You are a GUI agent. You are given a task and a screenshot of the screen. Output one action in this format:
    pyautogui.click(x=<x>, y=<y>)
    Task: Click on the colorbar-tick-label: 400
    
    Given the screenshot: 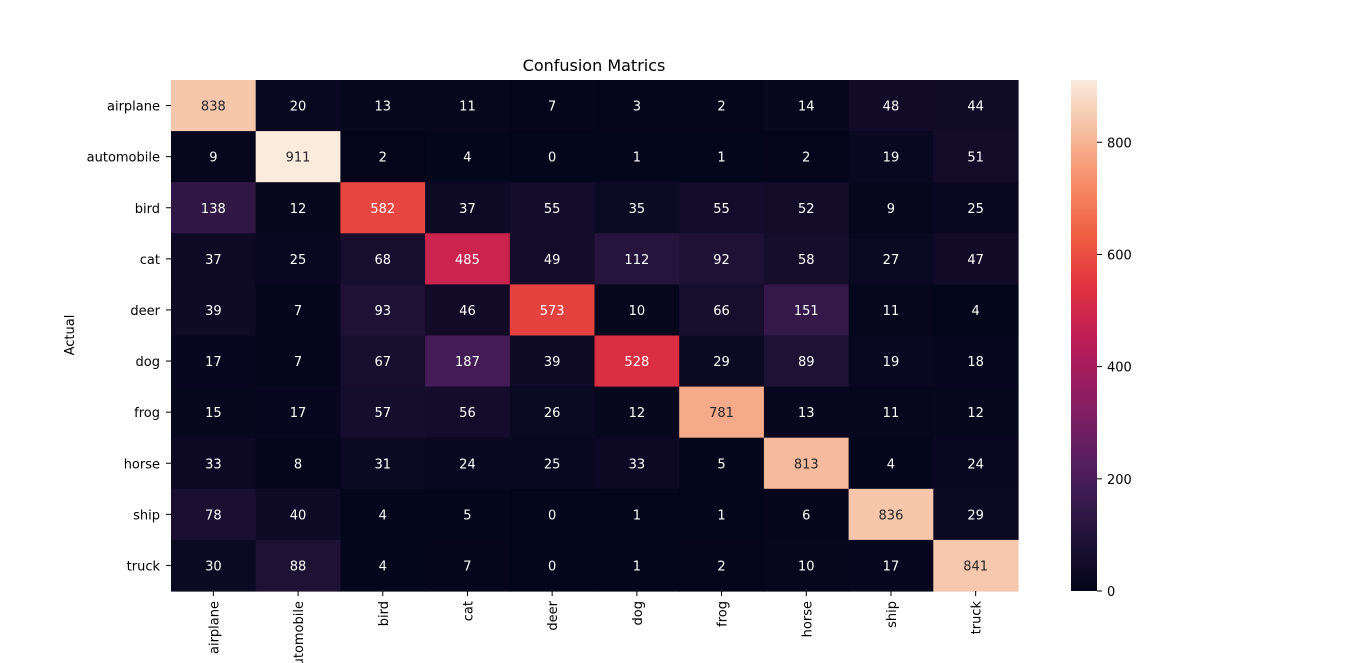 What is the action you would take?
    pyautogui.click(x=1119, y=368)
    